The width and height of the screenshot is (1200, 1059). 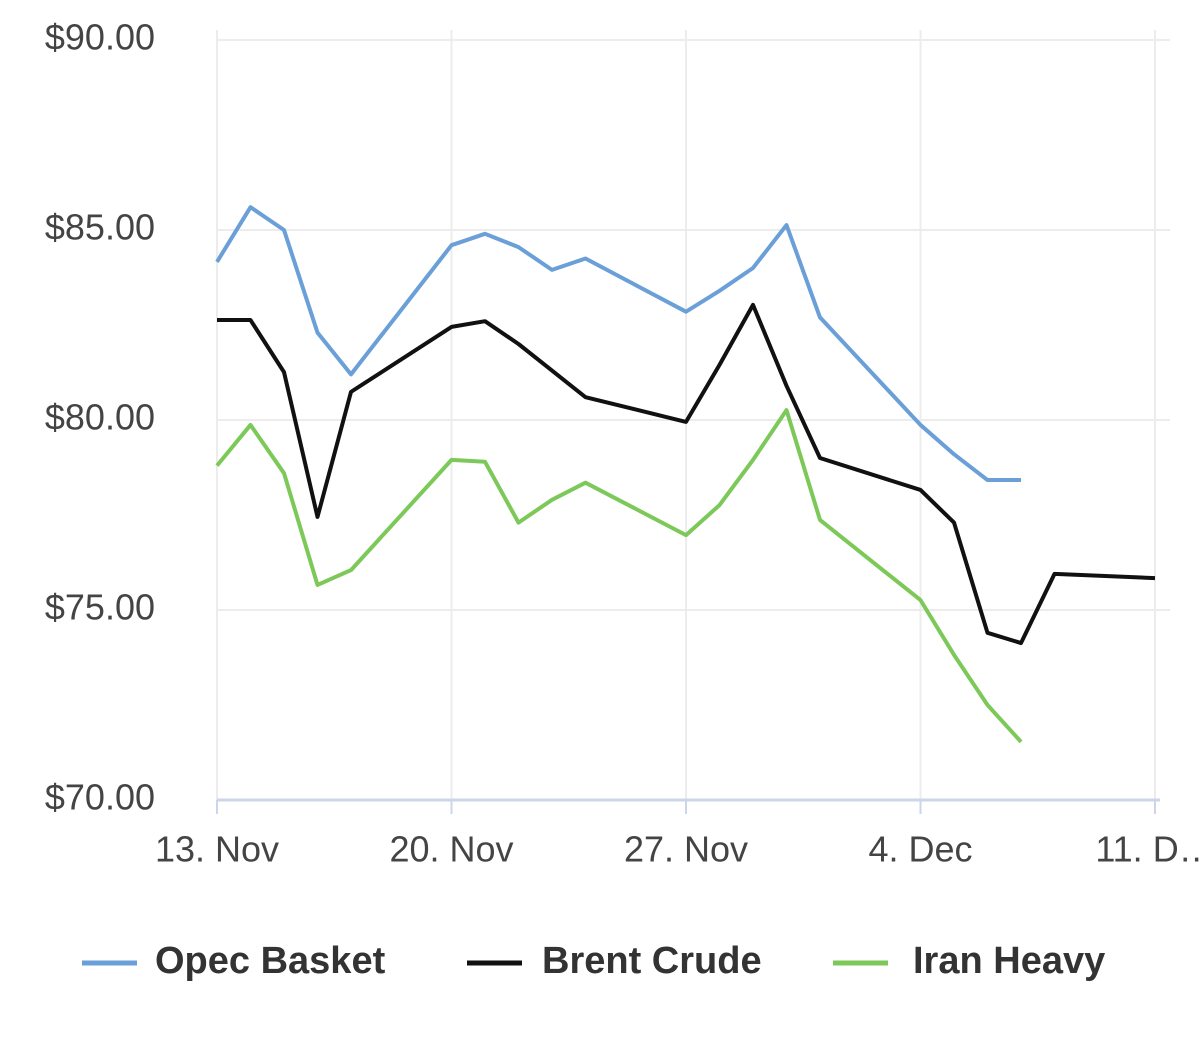 I want to click on legend-label: Brent Crude, so click(x=652, y=961).